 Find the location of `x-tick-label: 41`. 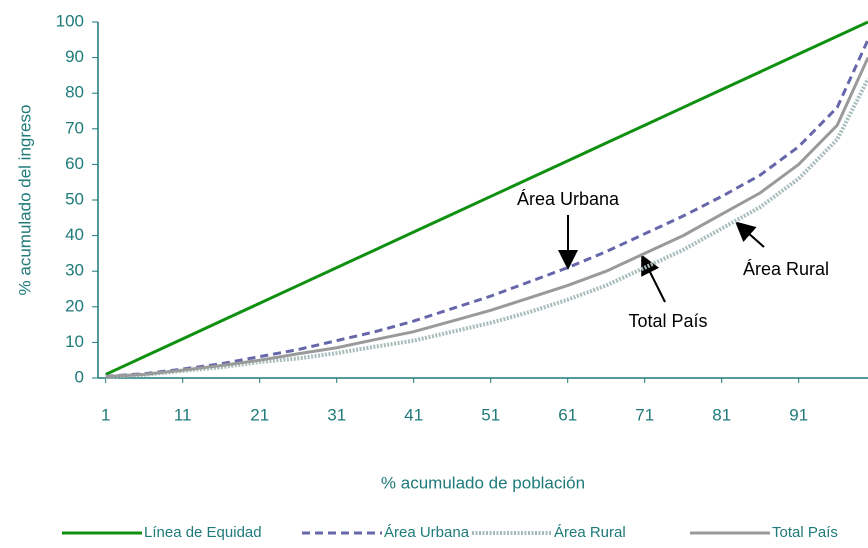

x-tick-label: 41 is located at coordinates (413, 414).